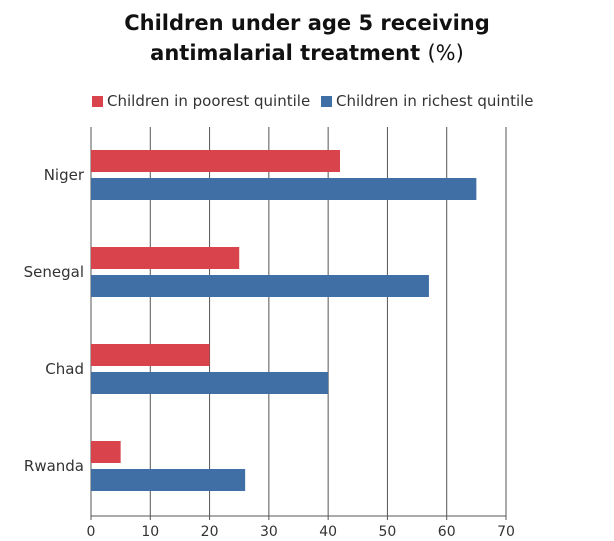  Describe the element at coordinates (210, 383) in the screenshot. I see `bar-richest-chad` at that location.